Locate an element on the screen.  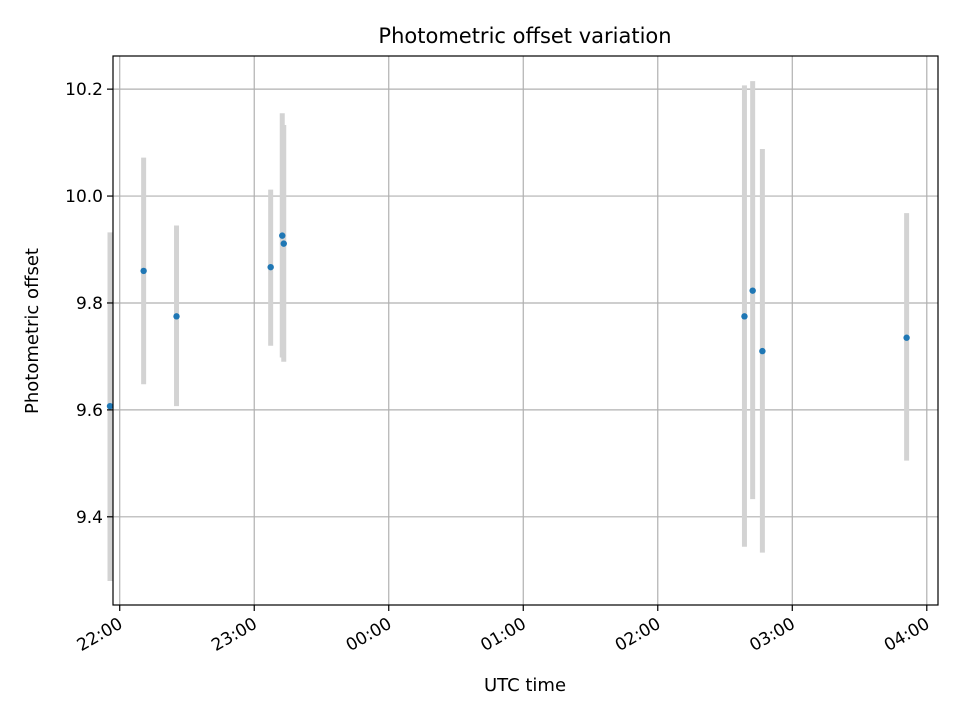
y-tick-label: 10.0 is located at coordinates (84, 197).